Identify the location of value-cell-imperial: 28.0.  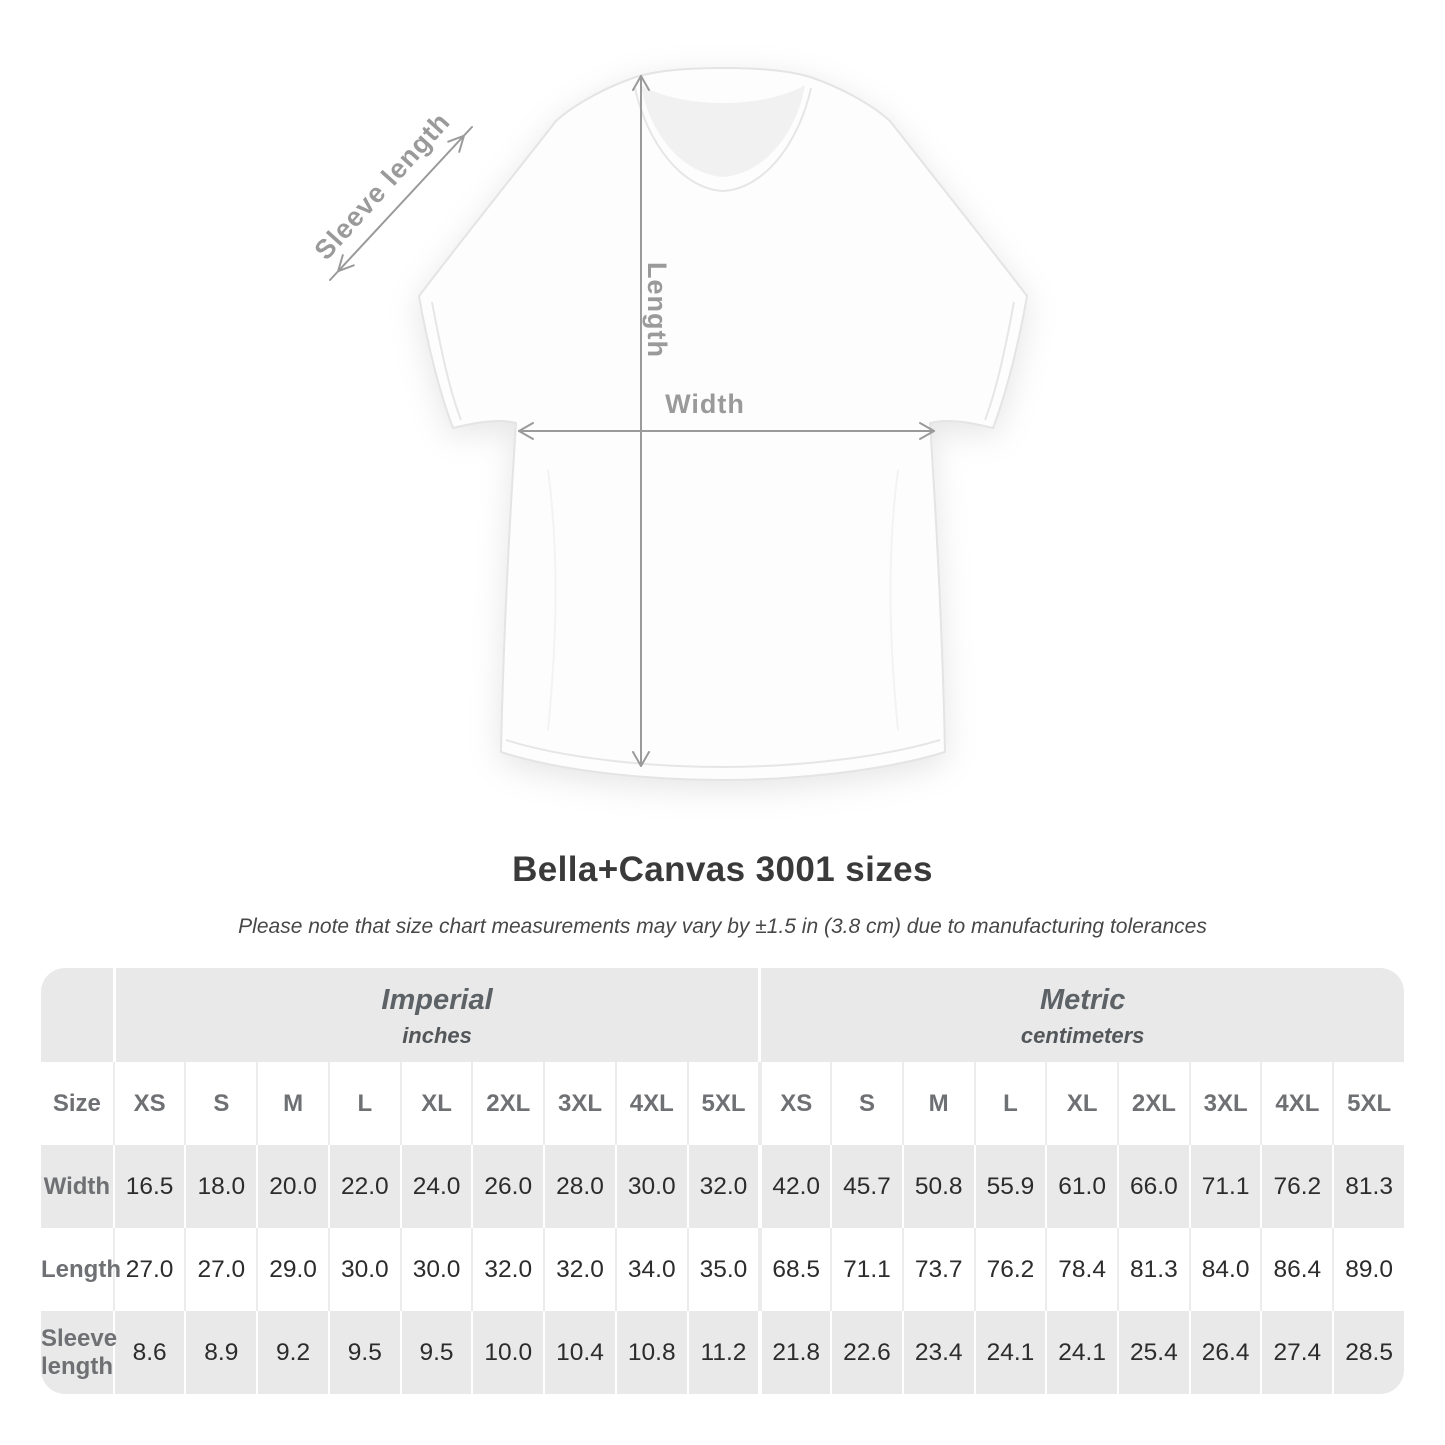
(579, 1186).